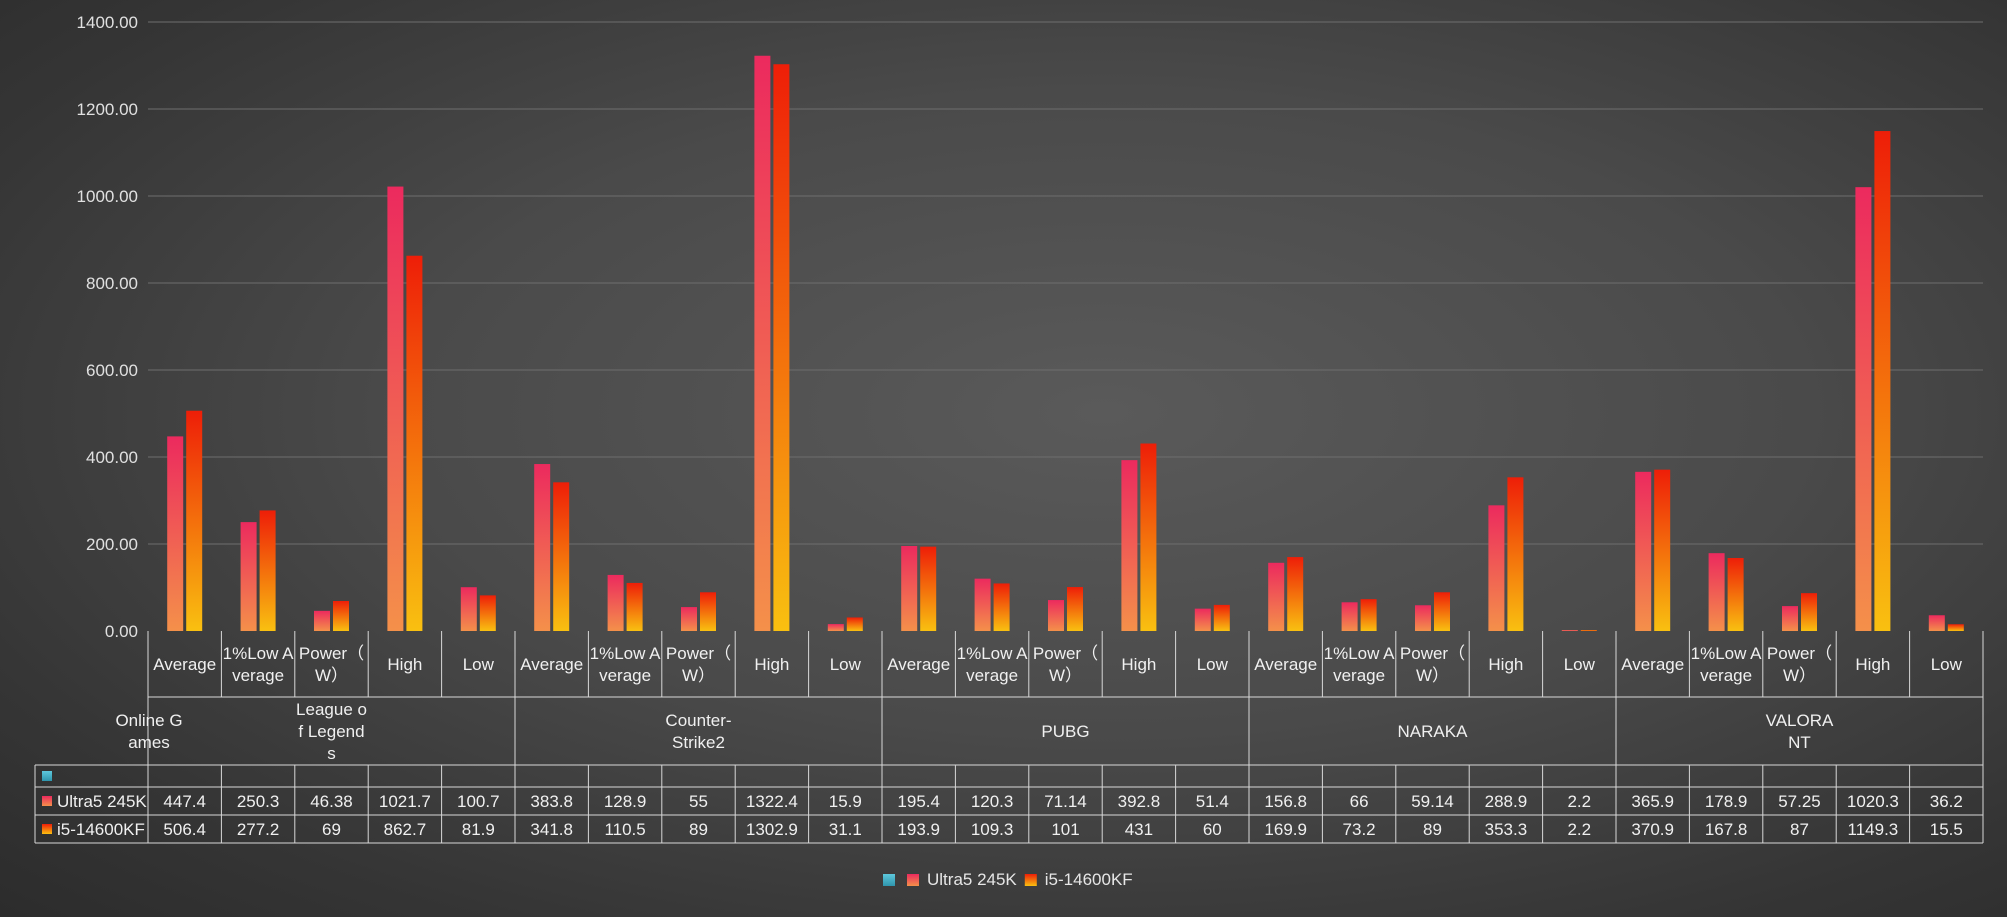 This screenshot has height=917, width=2007. I want to click on y-tick-label: 200.00, so click(112, 544).